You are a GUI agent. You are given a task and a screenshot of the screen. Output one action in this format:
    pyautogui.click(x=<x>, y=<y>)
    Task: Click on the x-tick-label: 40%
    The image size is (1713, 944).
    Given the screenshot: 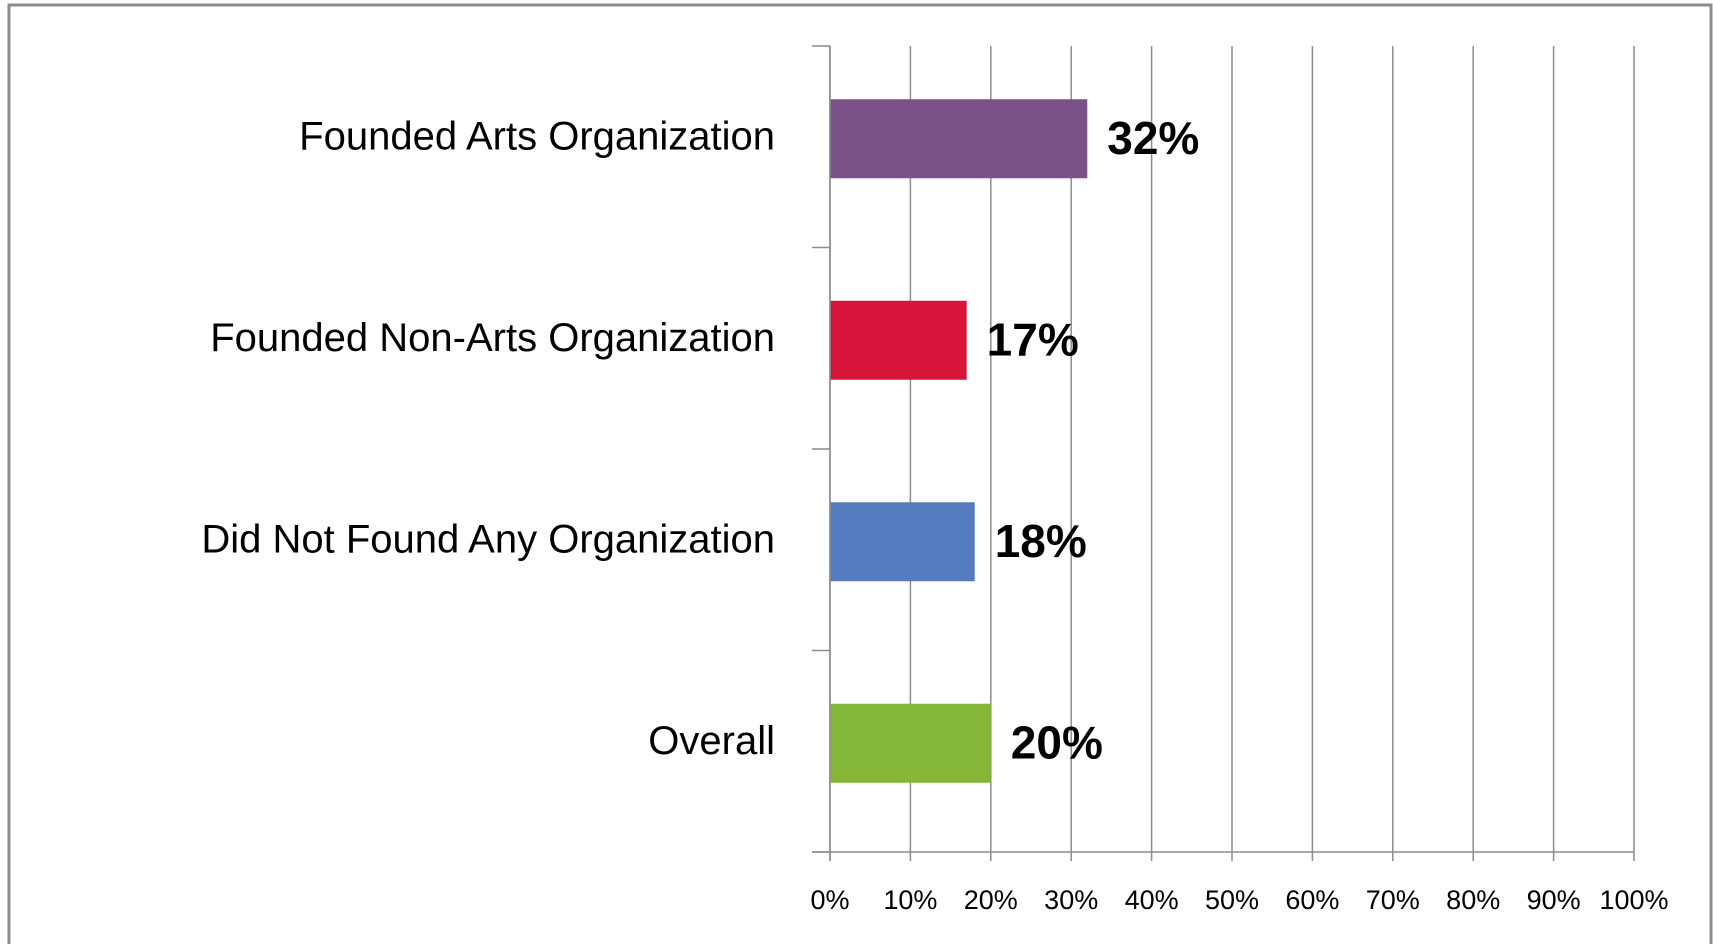 What is the action you would take?
    pyautogui.click(x=1152, y=900)
    